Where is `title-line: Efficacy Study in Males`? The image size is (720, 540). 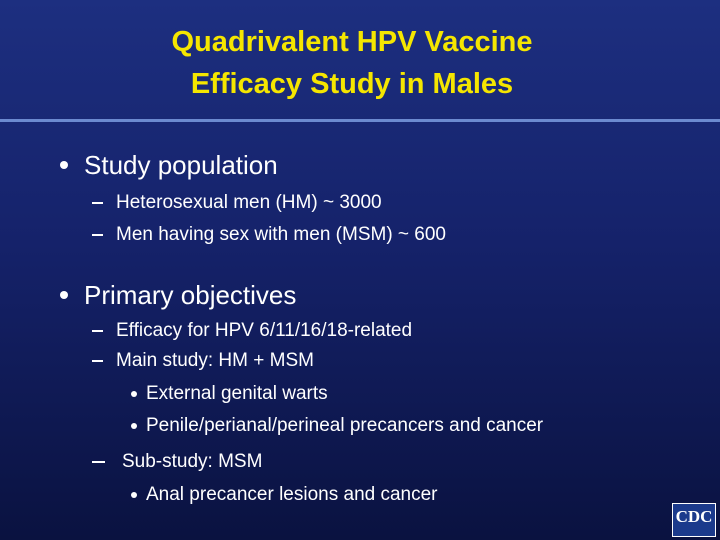 title-line: Efficacy Study in Males is located at coordinates (352, 84).